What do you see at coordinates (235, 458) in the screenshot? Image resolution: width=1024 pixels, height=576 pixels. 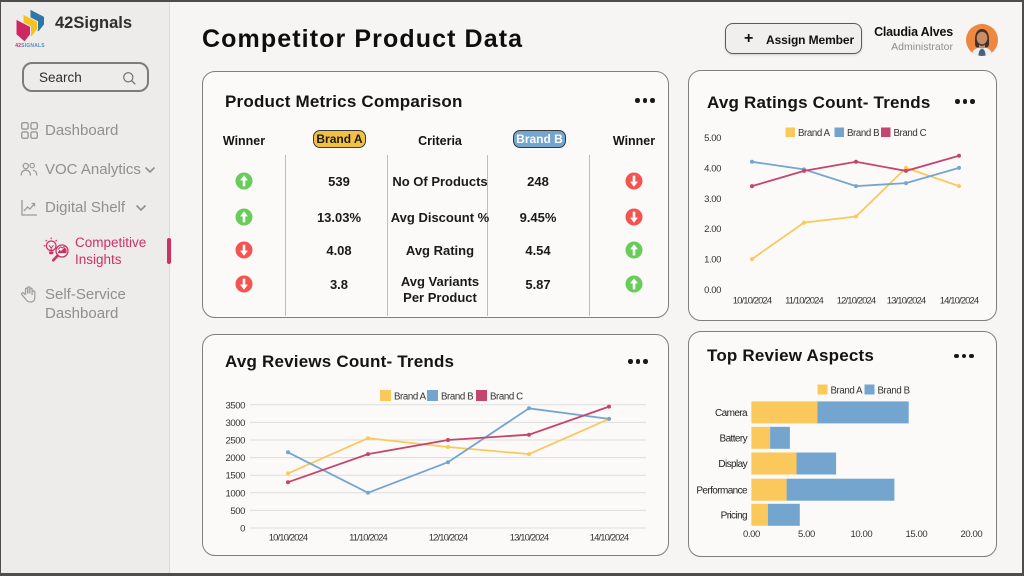 I see `svg-text: 2000` at bounding box center [235, 458].